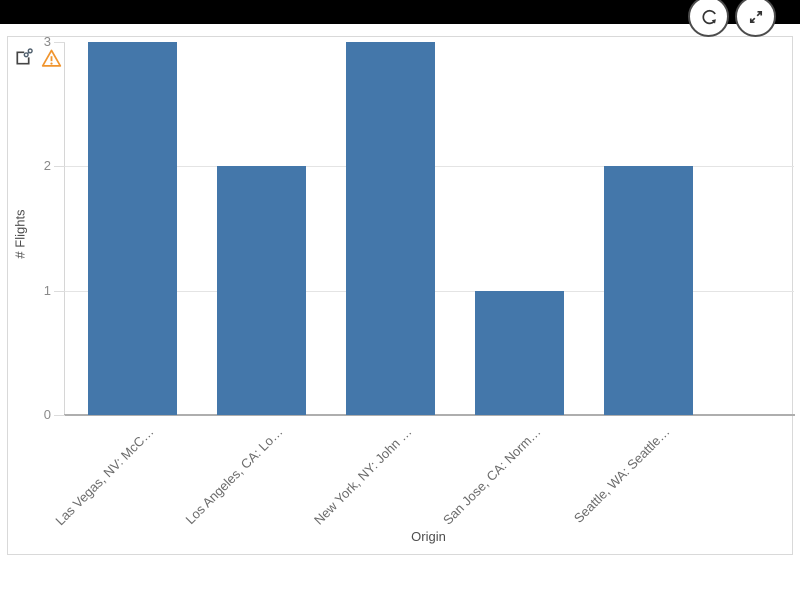  Describe the element at coordinates (400, 12) in the screenshot. I see `top-toolbar-strip` at that location.